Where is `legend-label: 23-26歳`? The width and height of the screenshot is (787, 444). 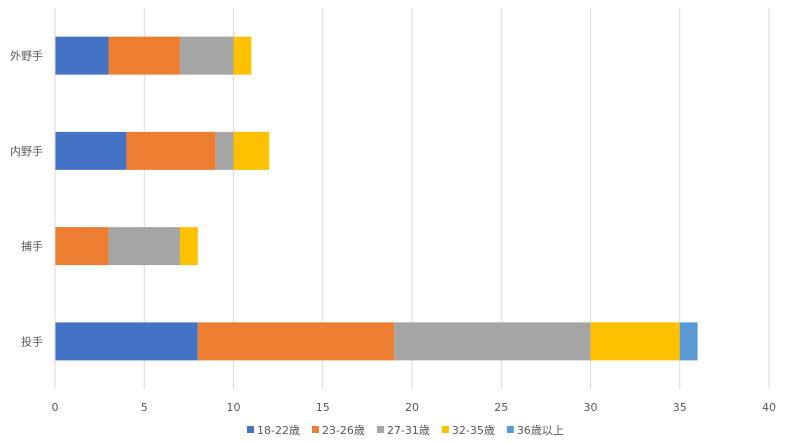 legend-label: 23-26歳 is located at coordinates (343, 430).